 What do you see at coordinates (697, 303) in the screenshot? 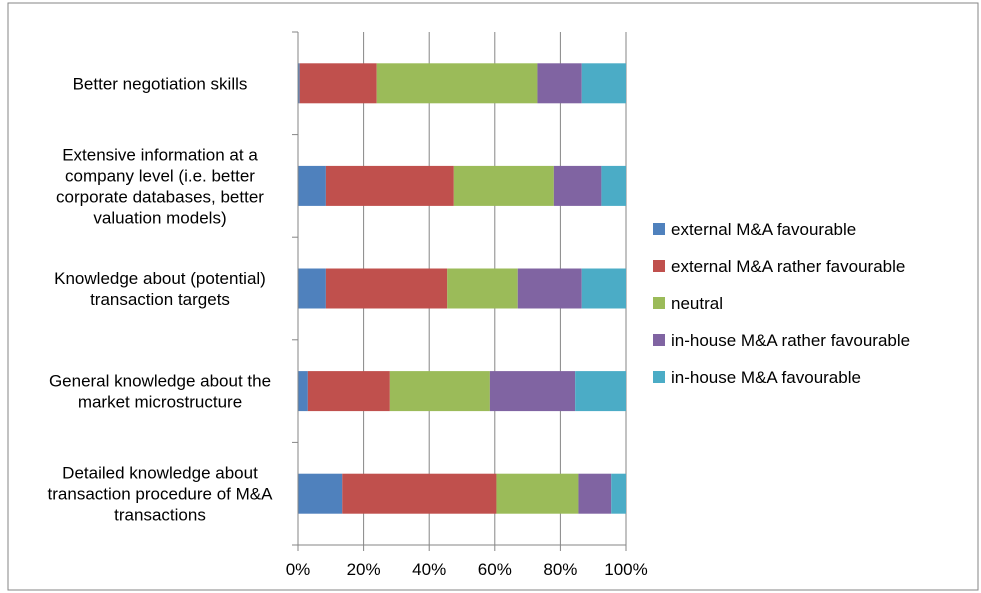
I see `legend-label: neutral` at bounding box center [697, 303].